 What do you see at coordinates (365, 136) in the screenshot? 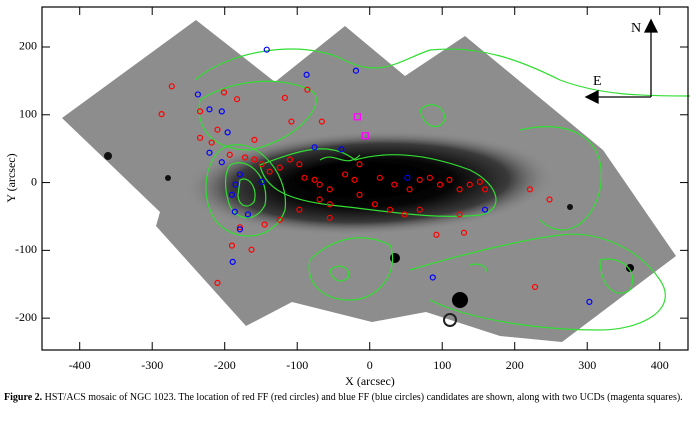
I see `ucd-marker` at bounding box center [365, 136].